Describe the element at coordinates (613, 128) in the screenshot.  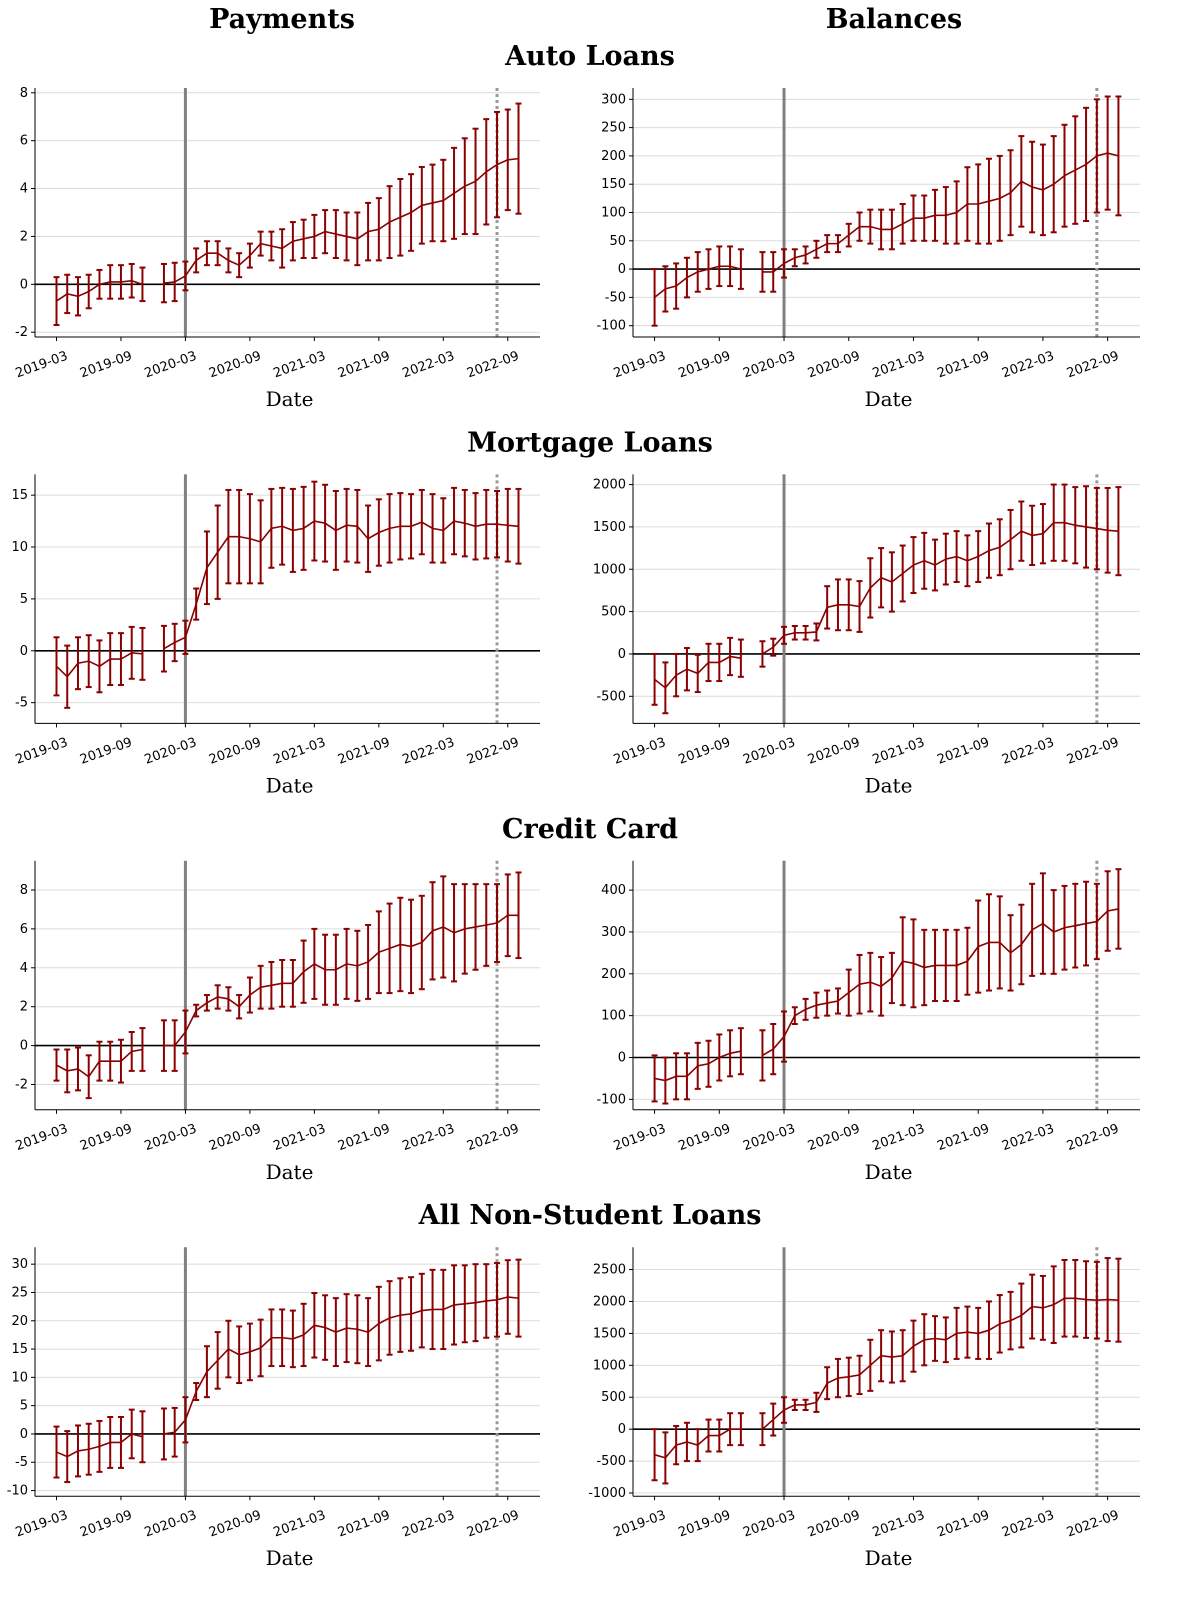
I see `y-tick-label: 250` at that location.